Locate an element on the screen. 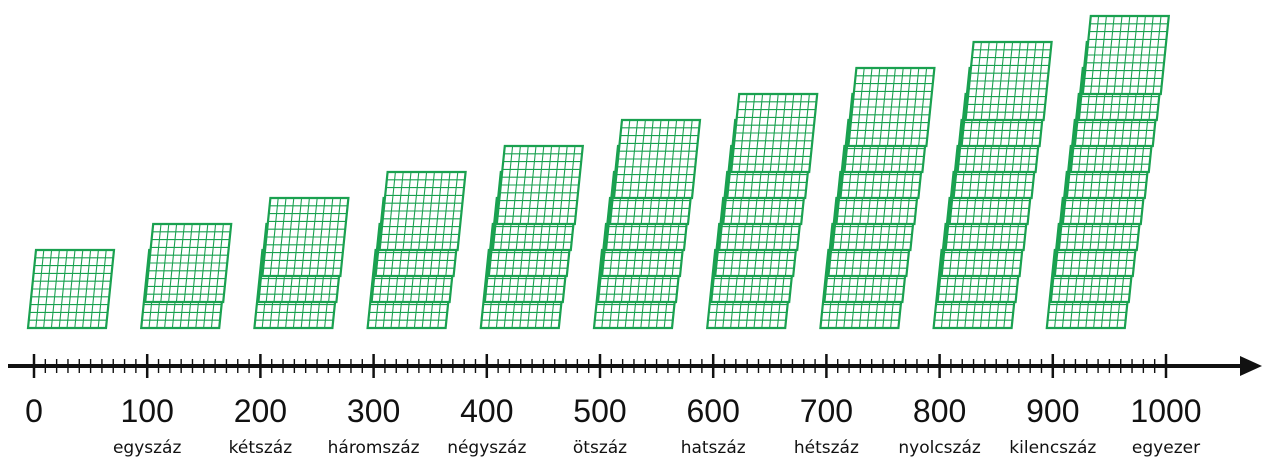  arrow-head-icon is located at coordinates (1251, 366).